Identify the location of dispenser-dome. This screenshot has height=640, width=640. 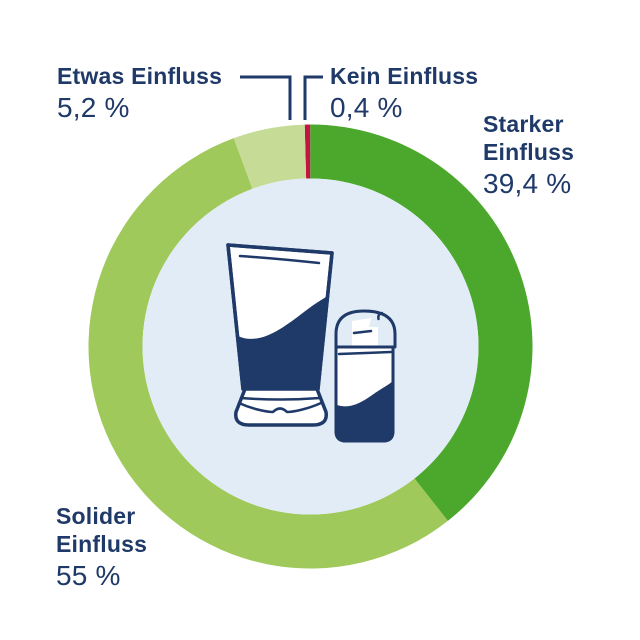
(365, 329).